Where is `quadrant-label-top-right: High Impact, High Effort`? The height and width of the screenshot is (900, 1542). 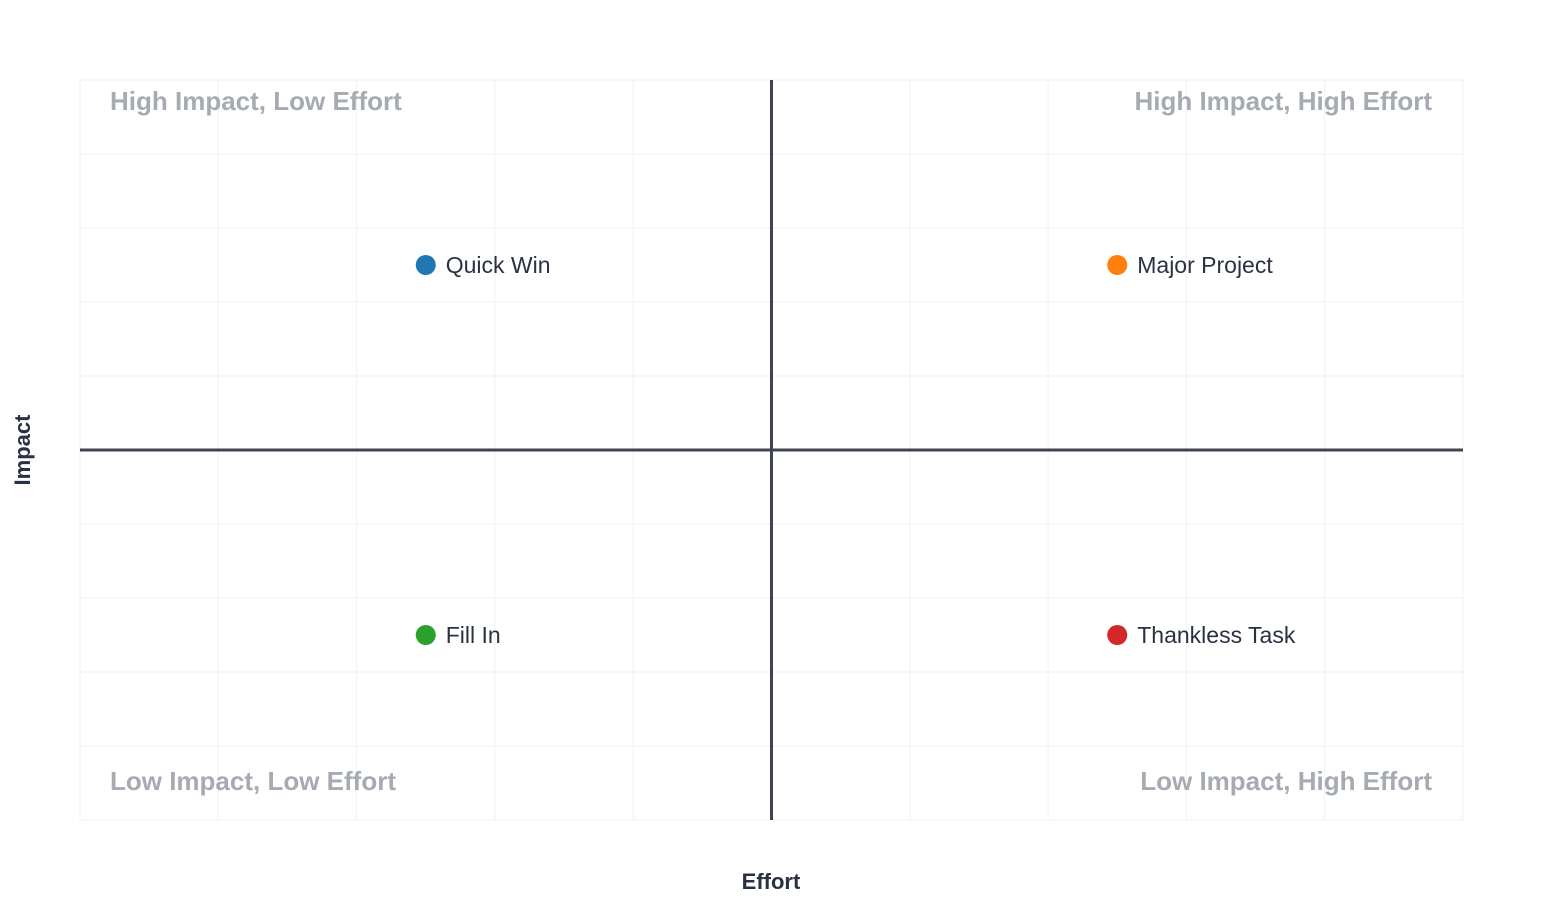 quadrant-label-top-right: High Impact, High Effort is located at coordinates (1283, 101).